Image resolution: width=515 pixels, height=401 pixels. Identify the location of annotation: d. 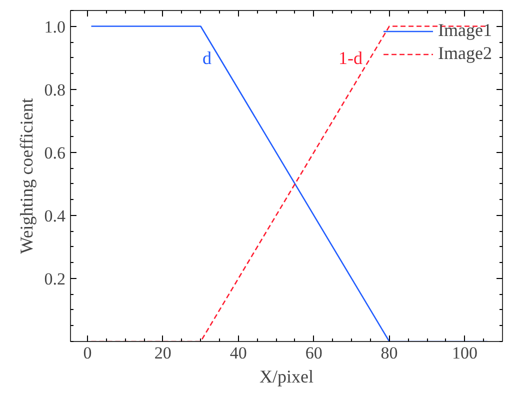
(207, 58).